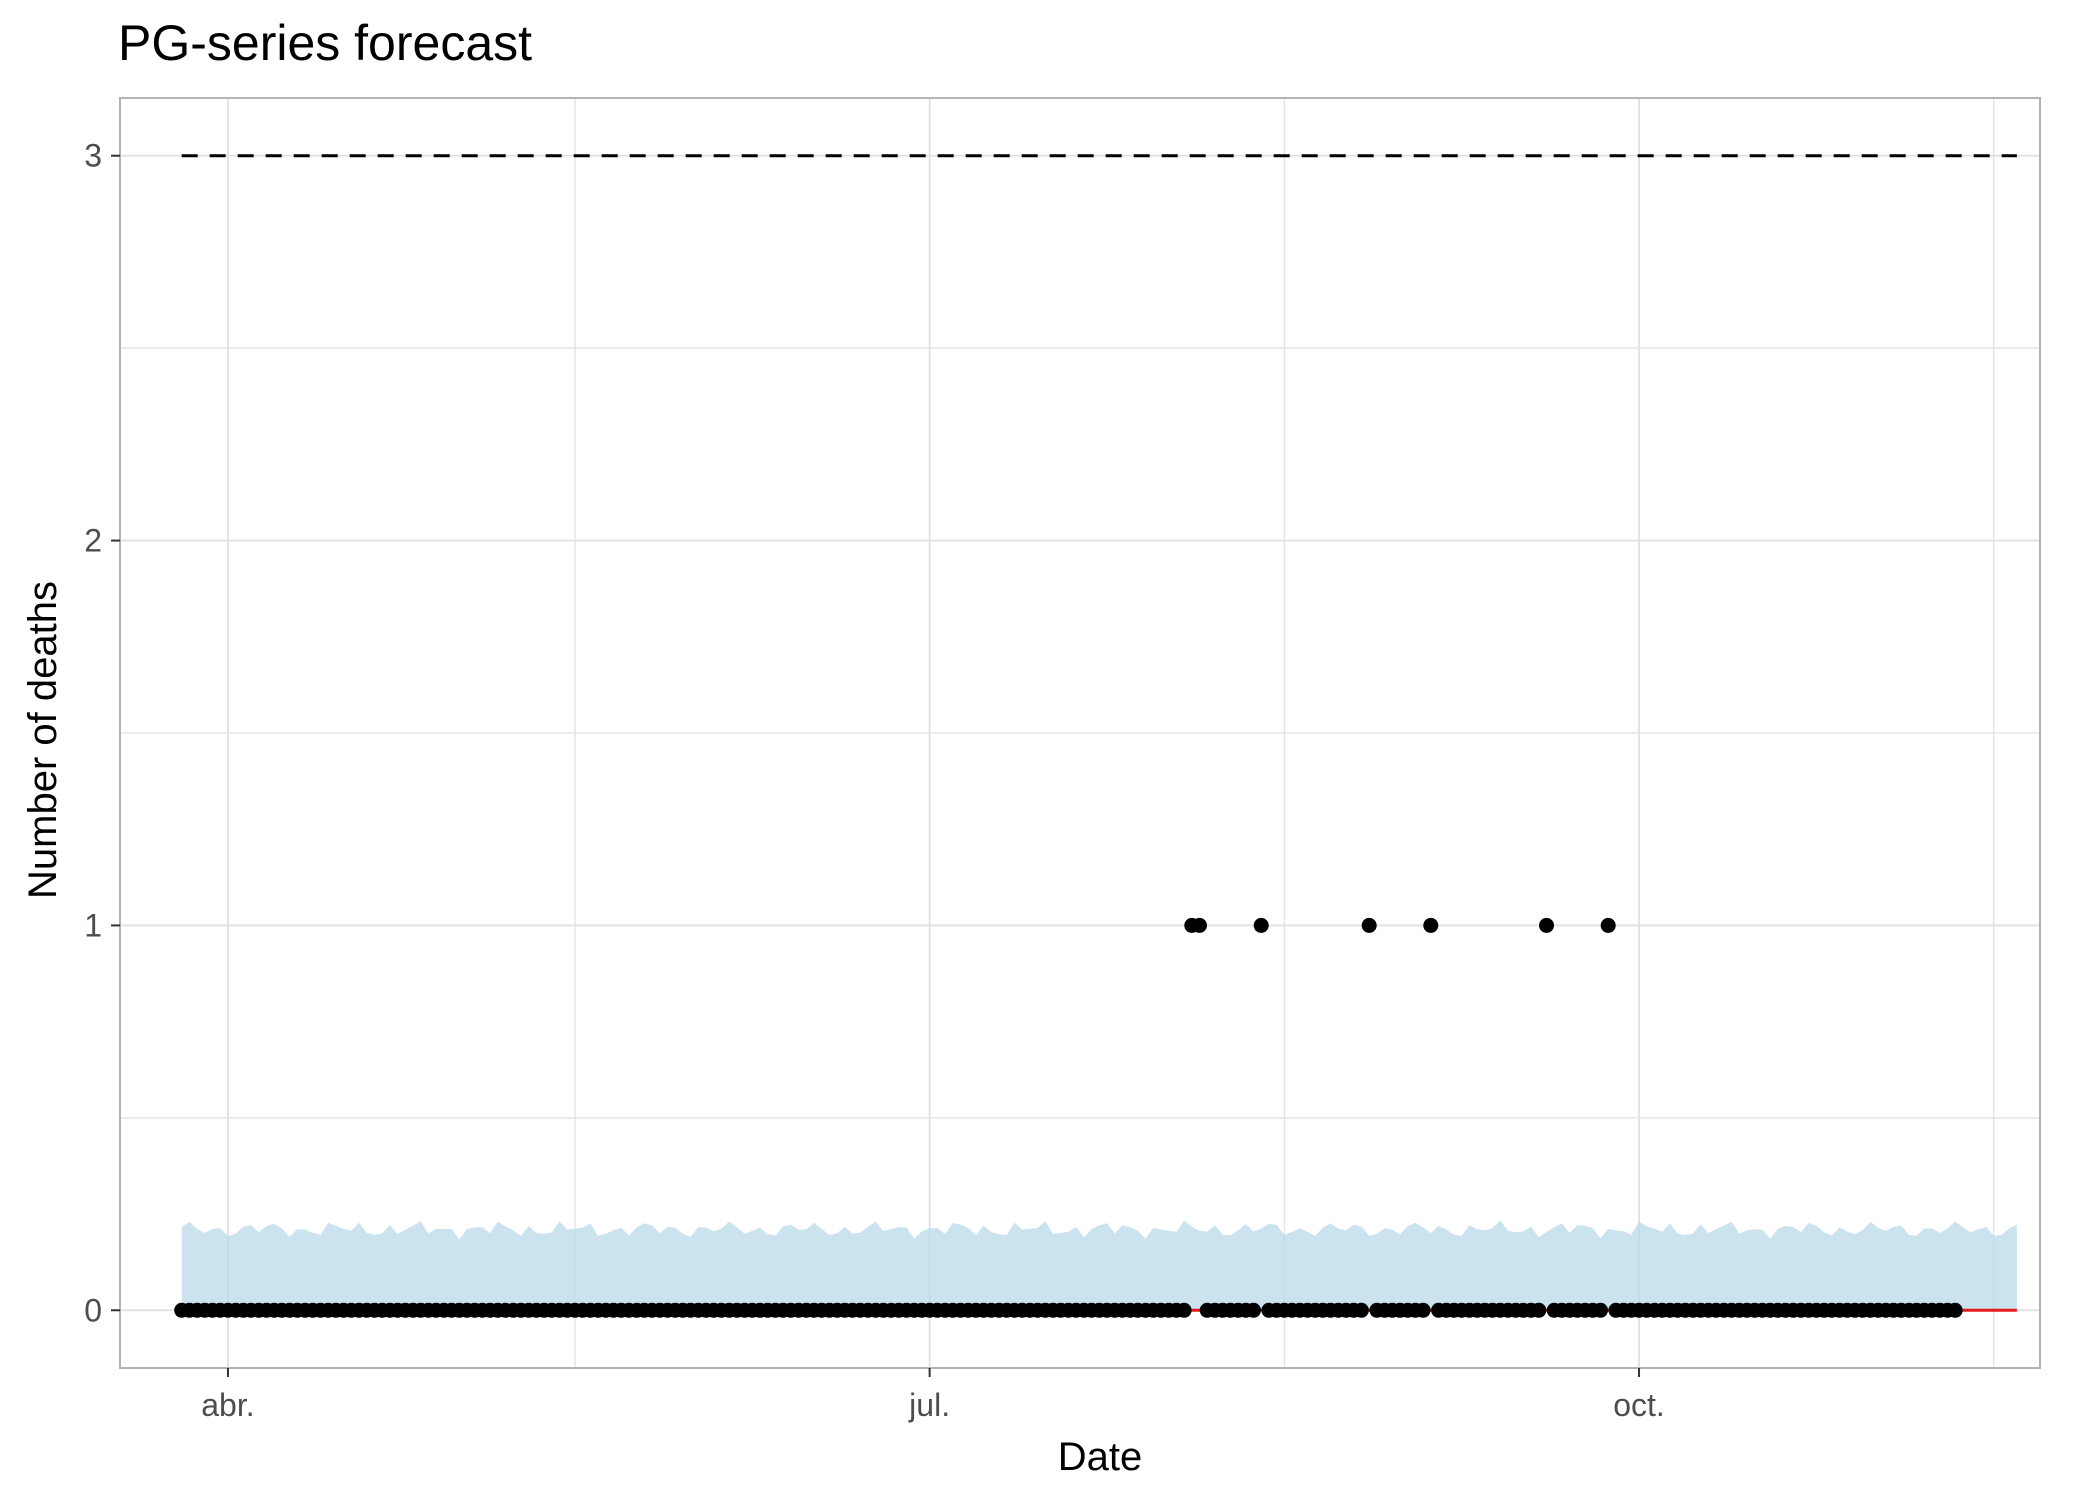 The width and height of the screenshot is (2100, 1500). Describe the element at coordinates (1639, 1405) in the screenshot. I see `x-tick-label: oct.` at that location.